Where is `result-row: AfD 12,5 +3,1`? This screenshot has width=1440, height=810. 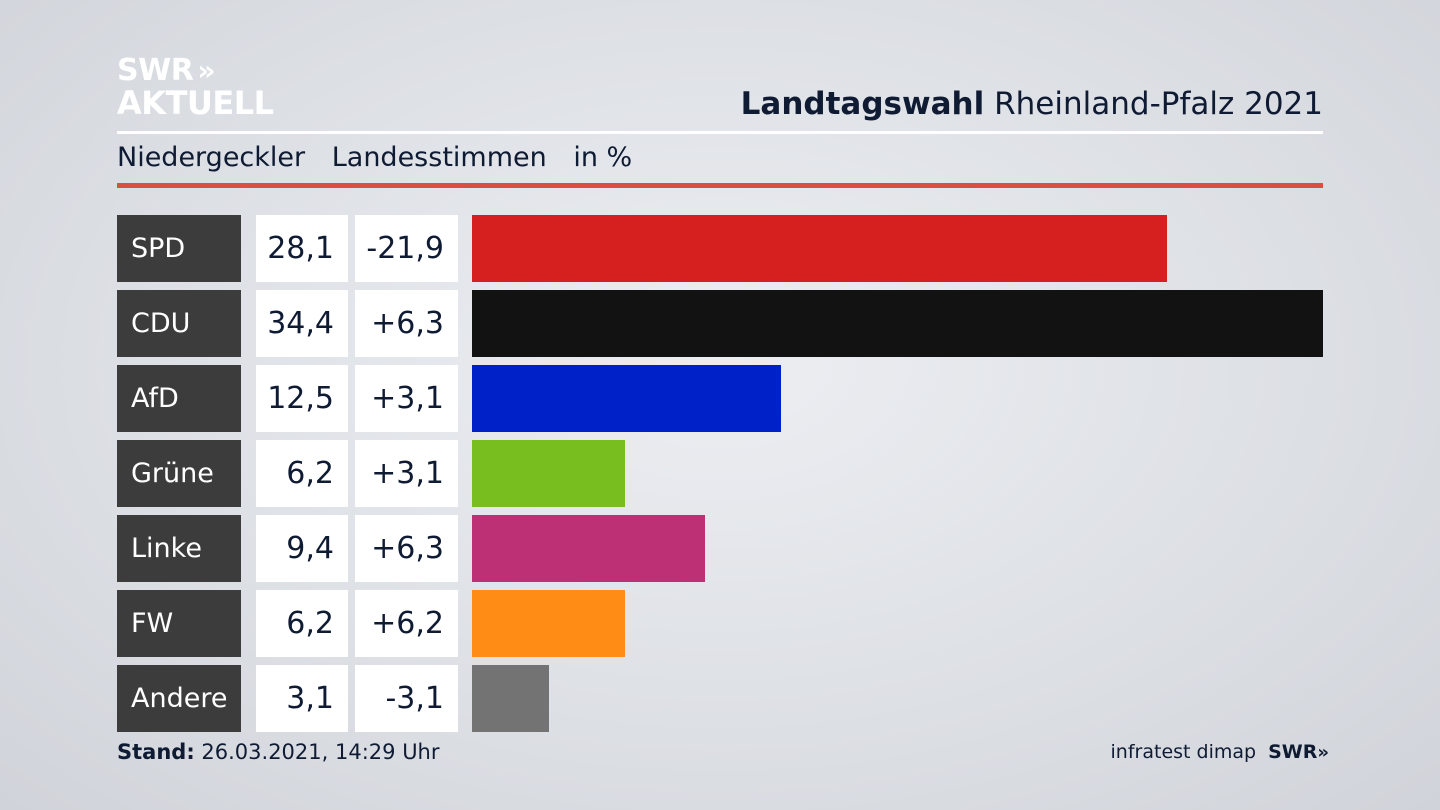 result-row: AfD 12,5 +3,1 is located at coordinates (720, 398).